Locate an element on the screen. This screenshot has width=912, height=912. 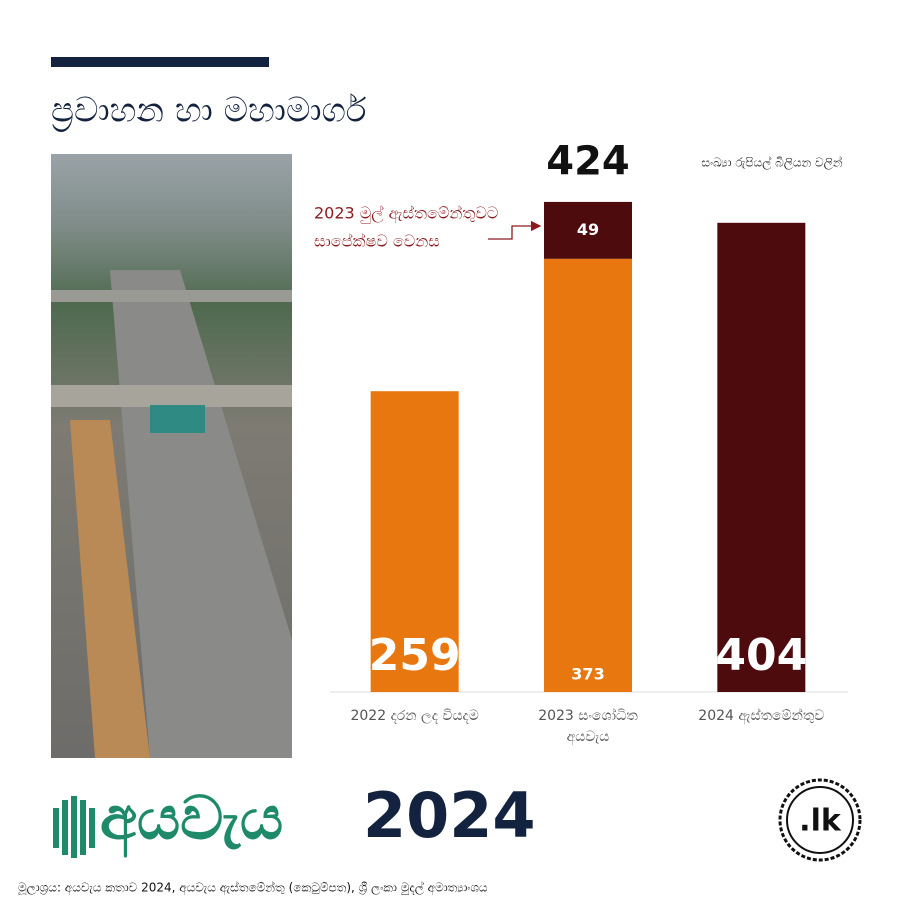
annotation: 2023 මුල් ඇස්තමේන්තුවට is located at coordinates (406, 214).